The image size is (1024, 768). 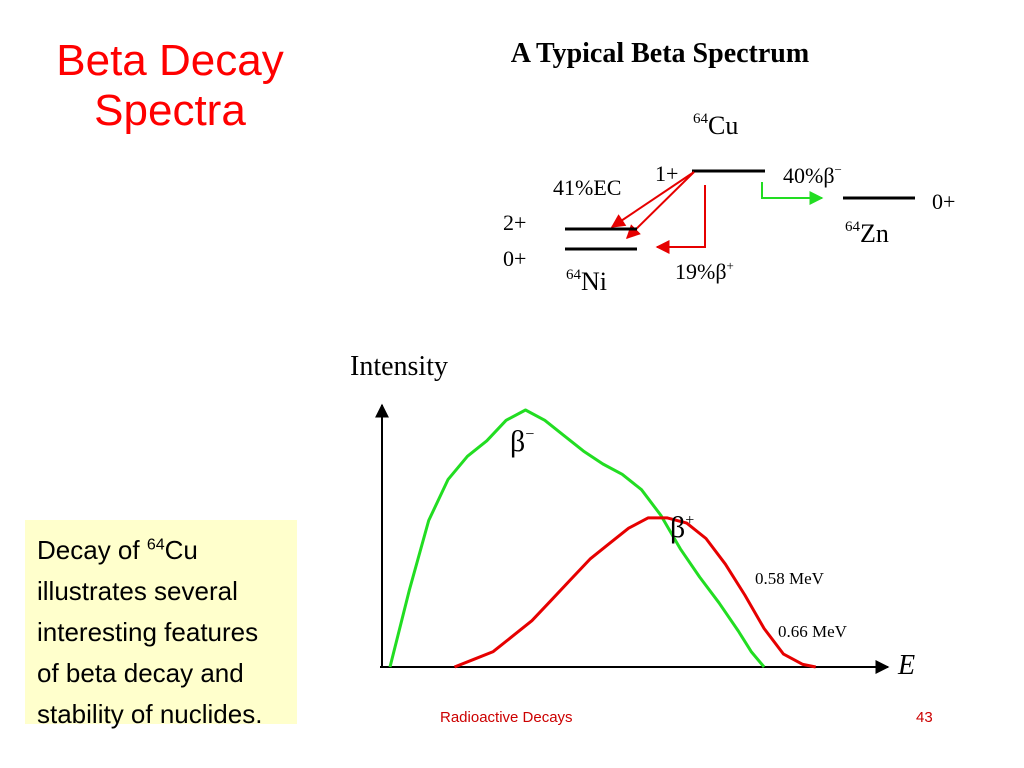 I want to click on ec-arrow-2plus, so click(x=652, y=199).